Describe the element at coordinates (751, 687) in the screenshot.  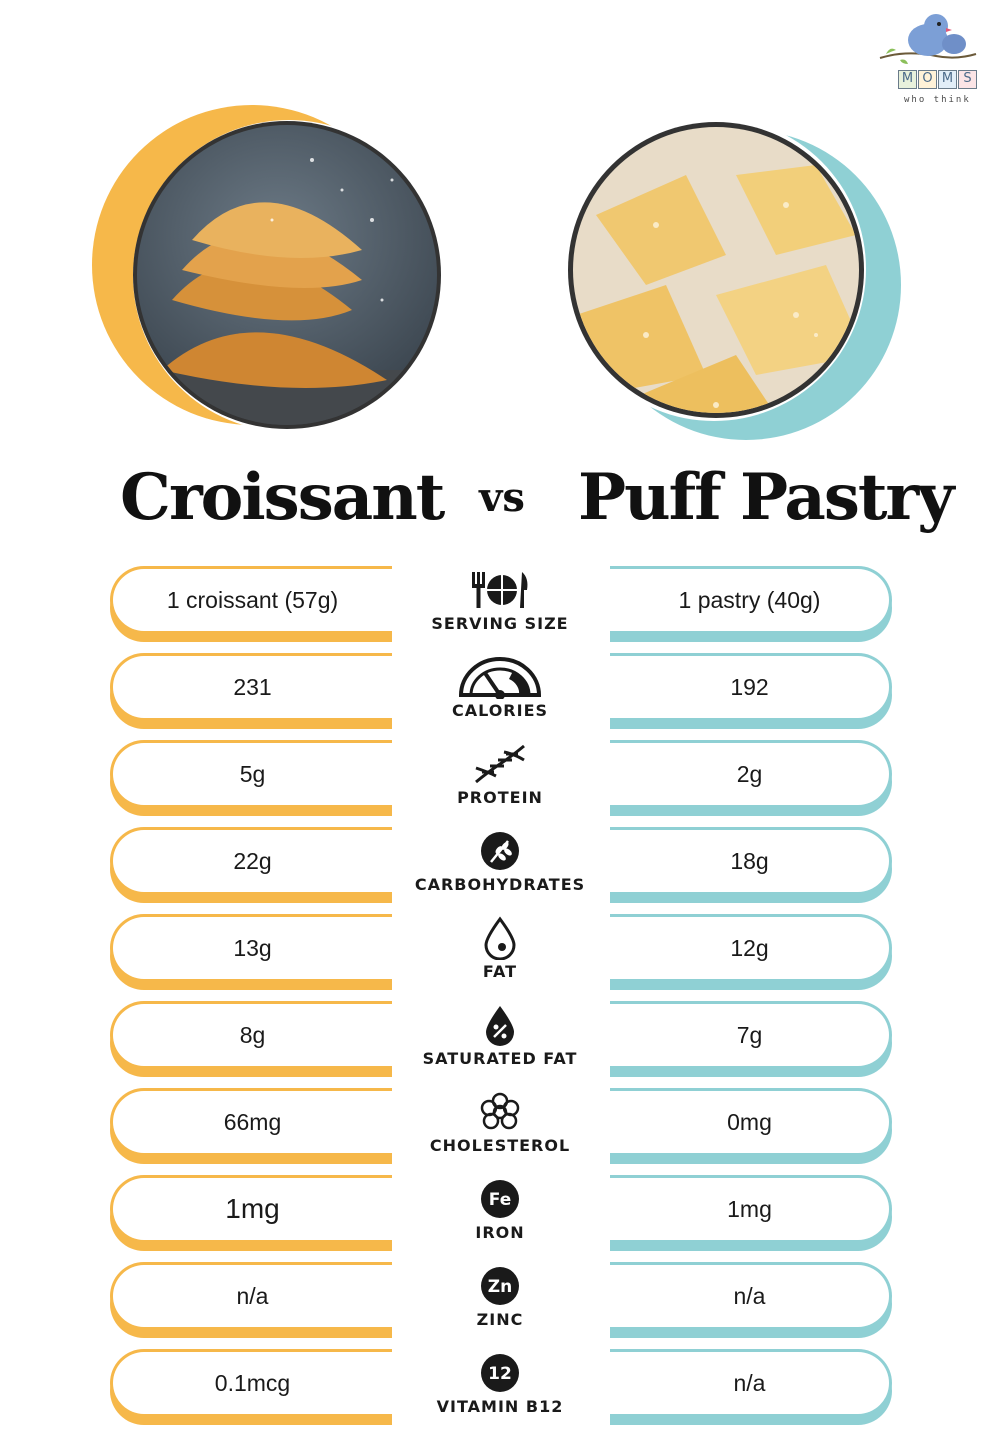
I see `right-value: 192` at that location.